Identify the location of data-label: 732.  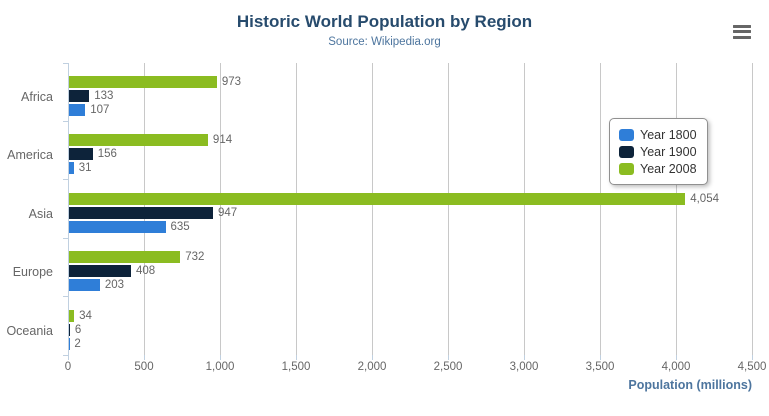
(195, 257).